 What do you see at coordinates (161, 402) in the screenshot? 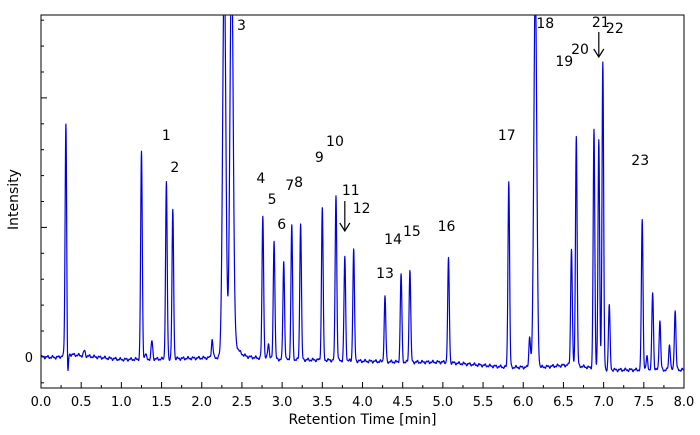
I see `x-tick-label: 1.5` at bounding box center [161, 402].